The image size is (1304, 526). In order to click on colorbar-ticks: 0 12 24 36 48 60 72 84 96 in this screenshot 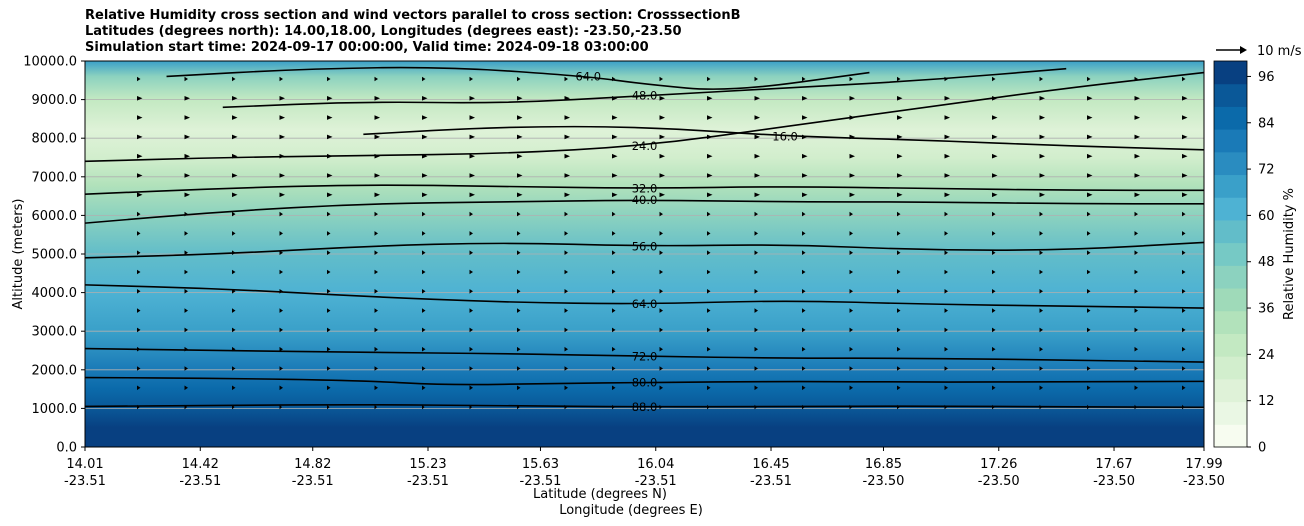, I will do `click(1261, 263)`.